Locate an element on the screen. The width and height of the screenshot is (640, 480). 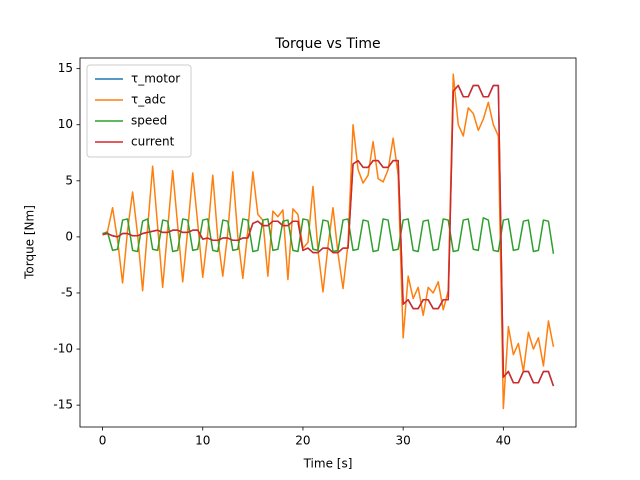
y-tick-label: -15 is located at coordinates (63, 405).